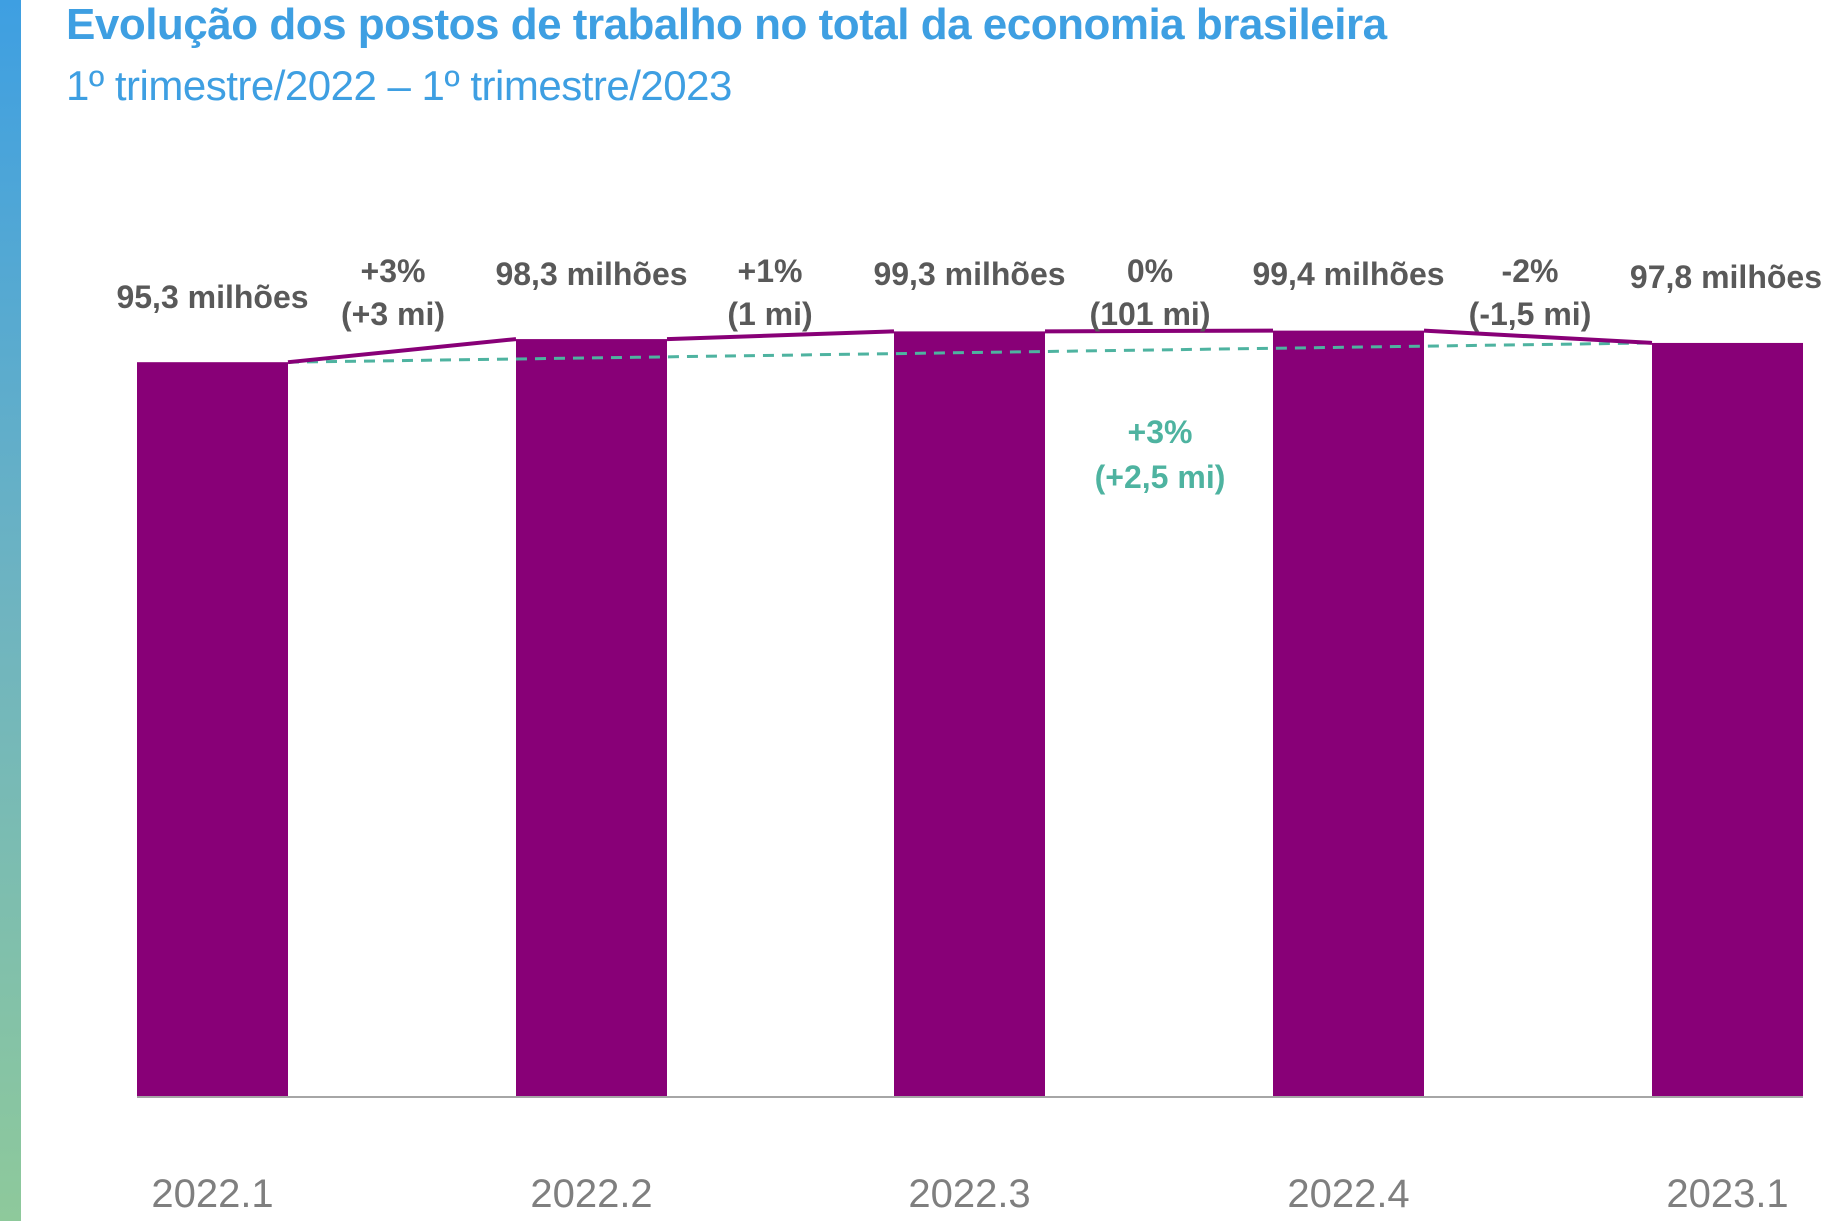 The height and width of the screenshot is (1221, 1826). I want to click on change-pct-label: +3%, so click(393, 271).